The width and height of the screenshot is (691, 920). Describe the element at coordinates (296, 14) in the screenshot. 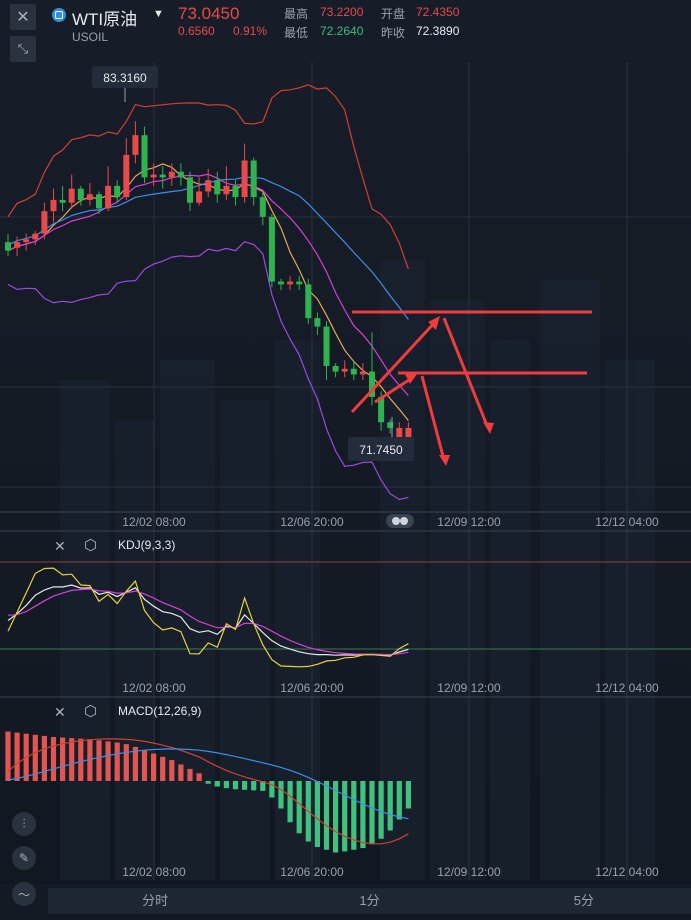

I see `high-label: 最高` at that location.